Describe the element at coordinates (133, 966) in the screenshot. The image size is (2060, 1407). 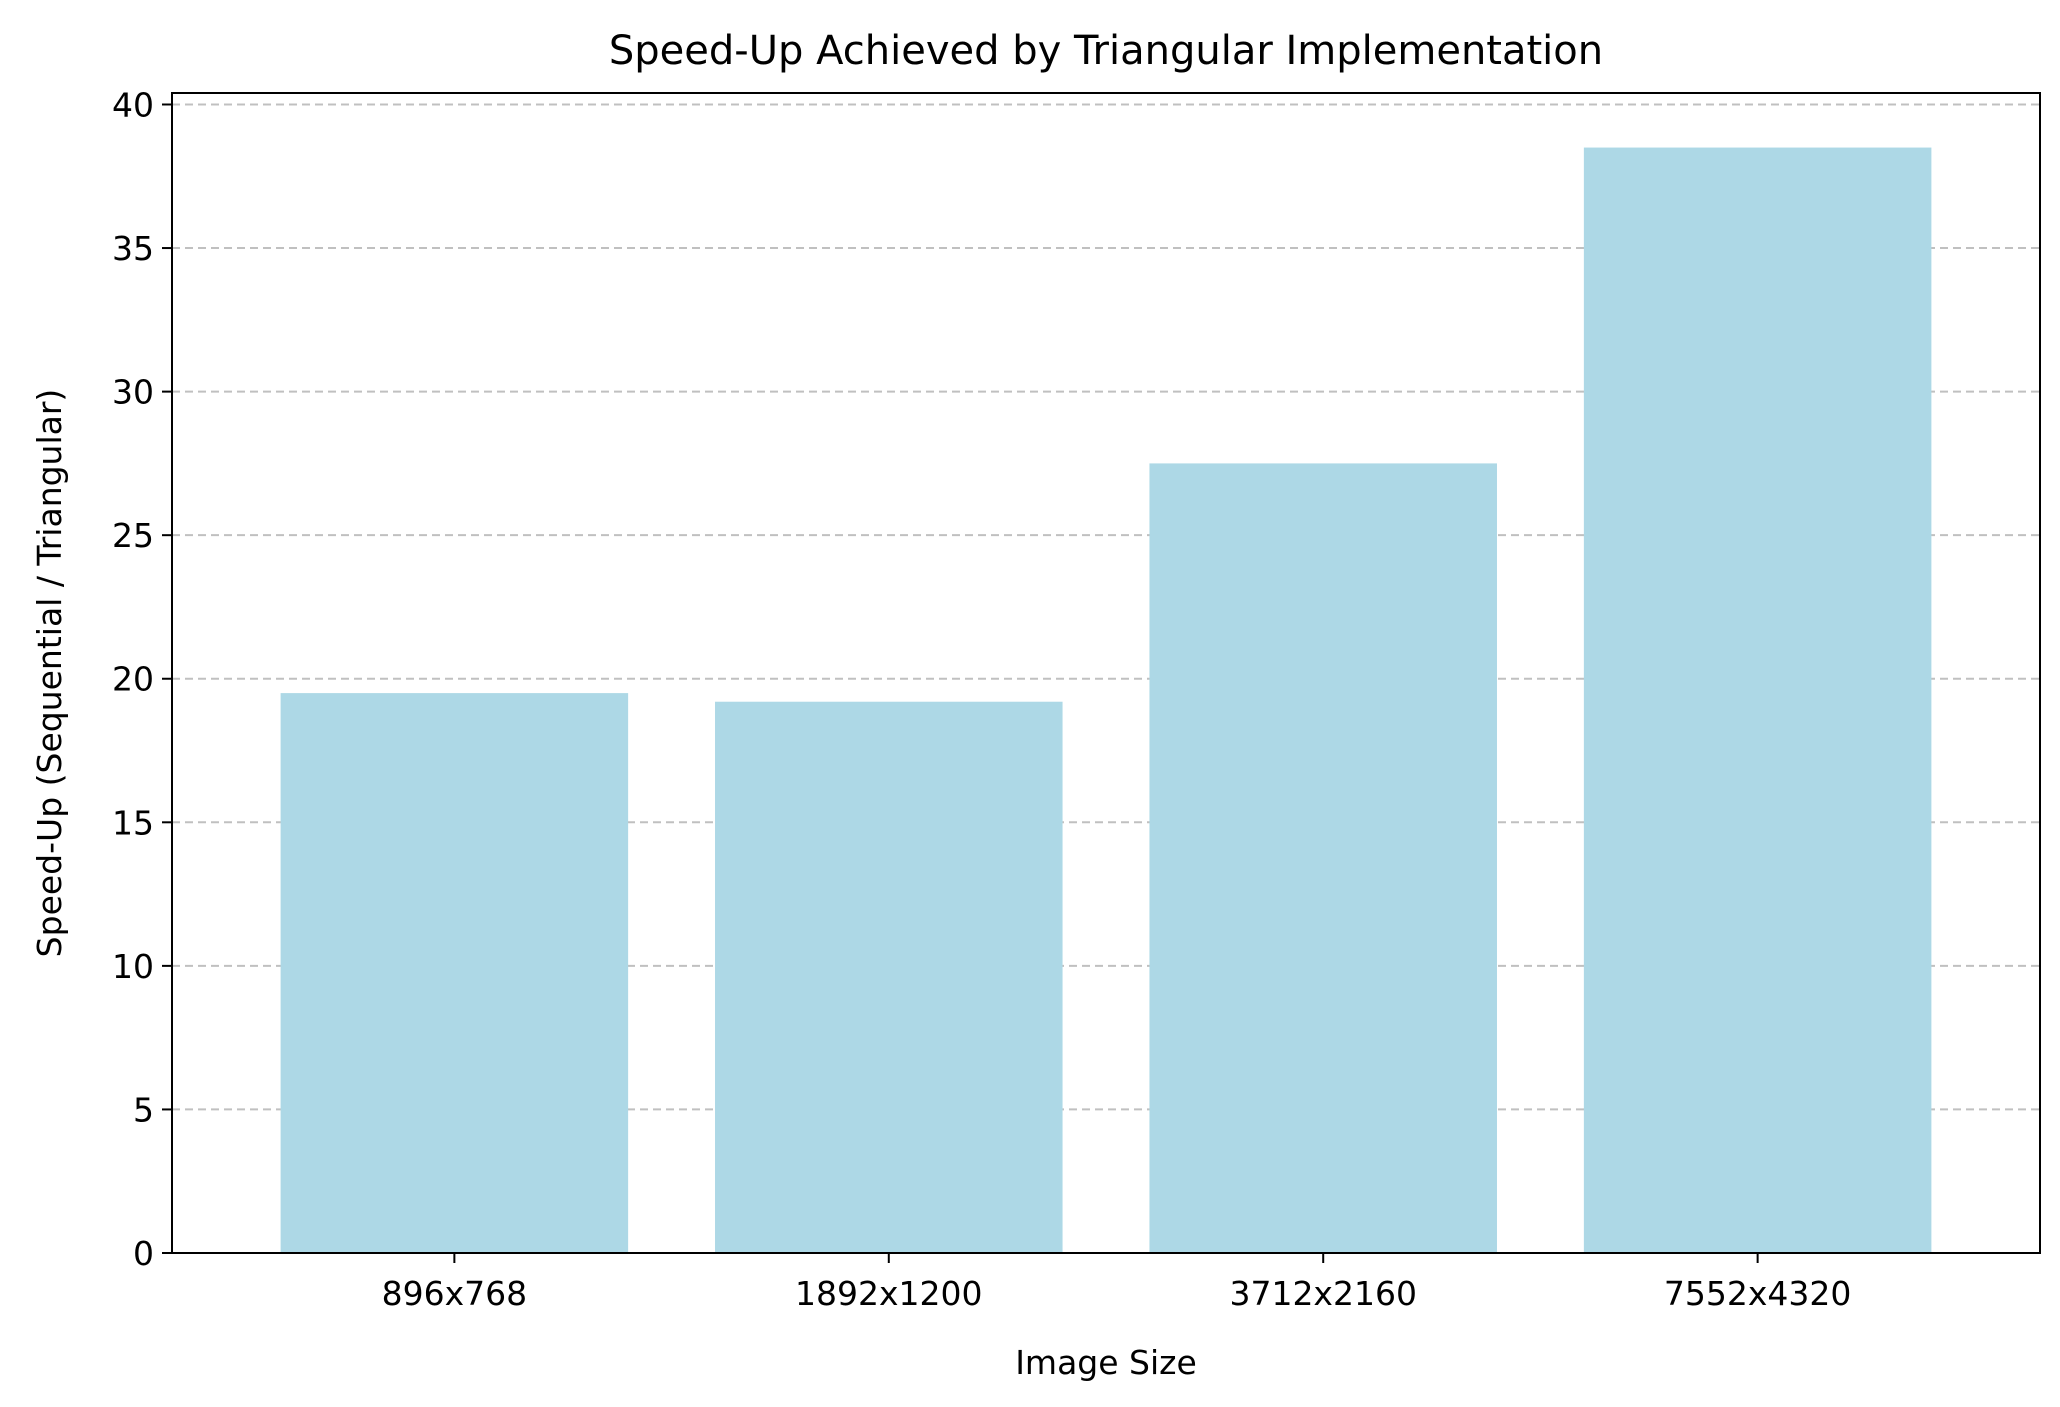
I see `y-tick-label: 10` at that location.